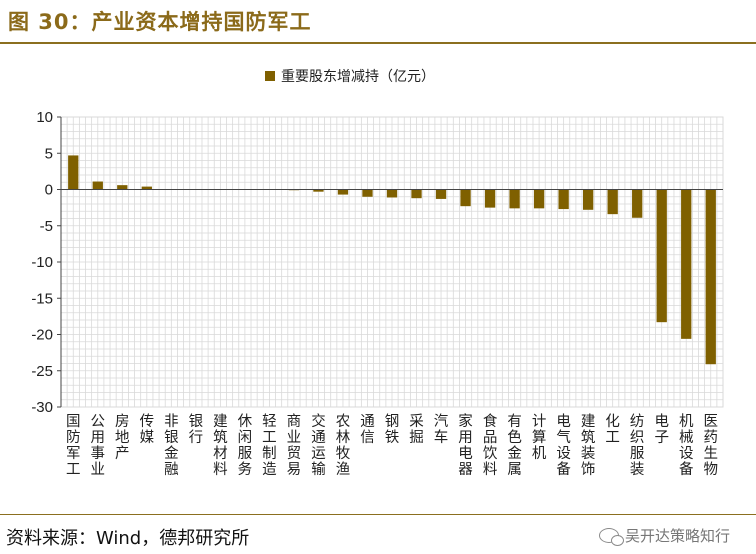 Image resolution: width=756 pixels, height=554 pixels. I want to click on bar-纺织服装, so click(637, 203).